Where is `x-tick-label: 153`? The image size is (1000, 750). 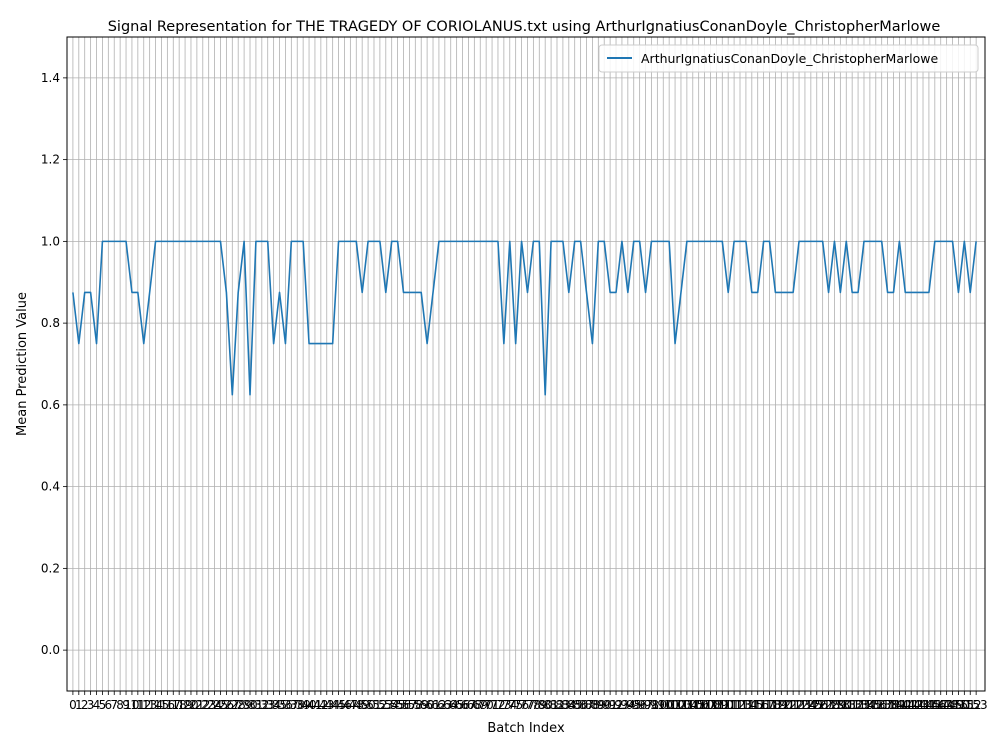
x-tick-label: 153 is located at coordinates (976, 705).